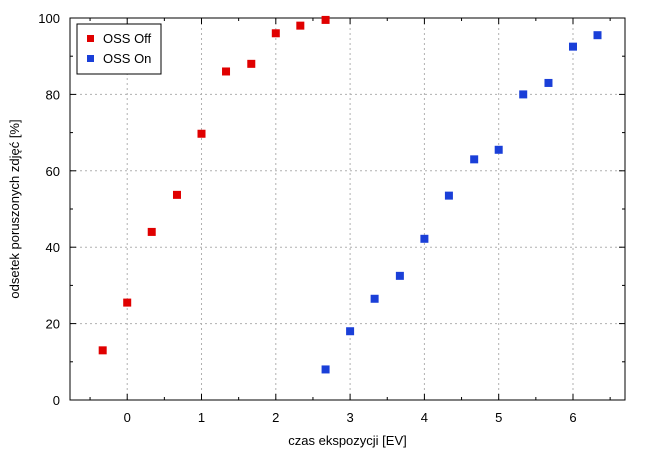 Image resolution: width=650 pixels, height=460 pixels. I want to click on y-tick-label: 80, so click(53, 94).